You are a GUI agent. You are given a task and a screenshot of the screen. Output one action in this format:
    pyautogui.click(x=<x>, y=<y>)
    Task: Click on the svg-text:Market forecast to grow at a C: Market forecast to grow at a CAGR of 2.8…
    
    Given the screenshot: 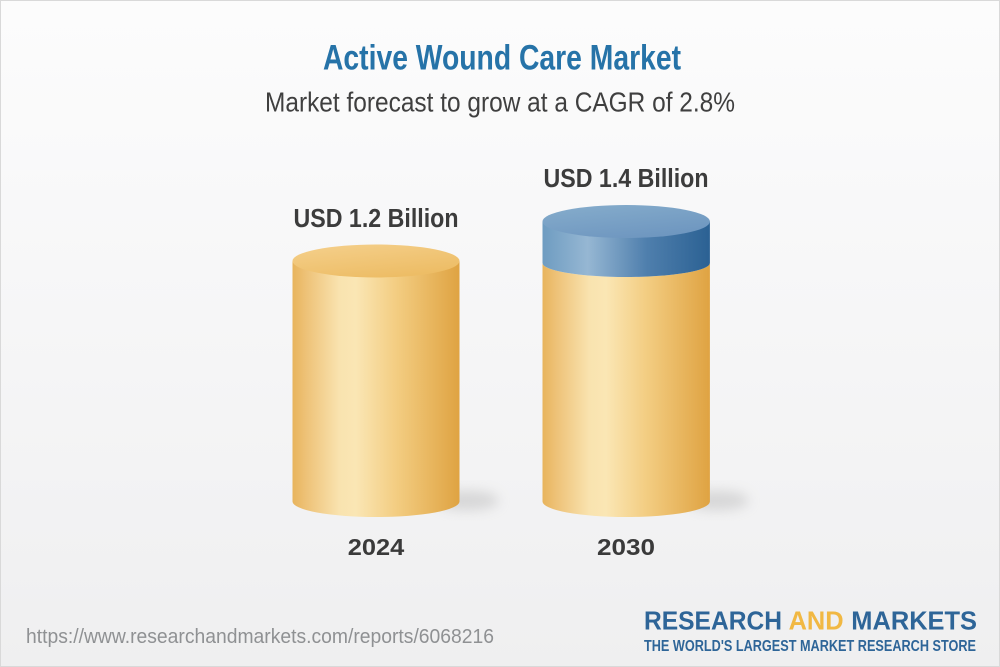 What is the action you would take?
    pyautogui.click(x=500, y=102)
    